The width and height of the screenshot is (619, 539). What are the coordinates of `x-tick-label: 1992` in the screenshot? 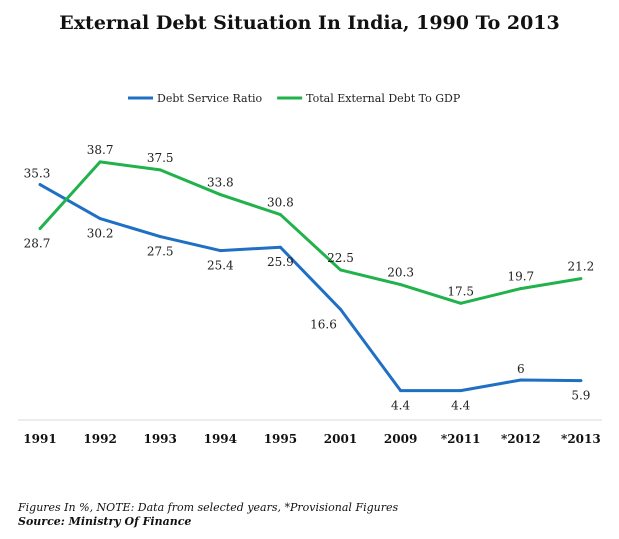 It's located at (99, 439).